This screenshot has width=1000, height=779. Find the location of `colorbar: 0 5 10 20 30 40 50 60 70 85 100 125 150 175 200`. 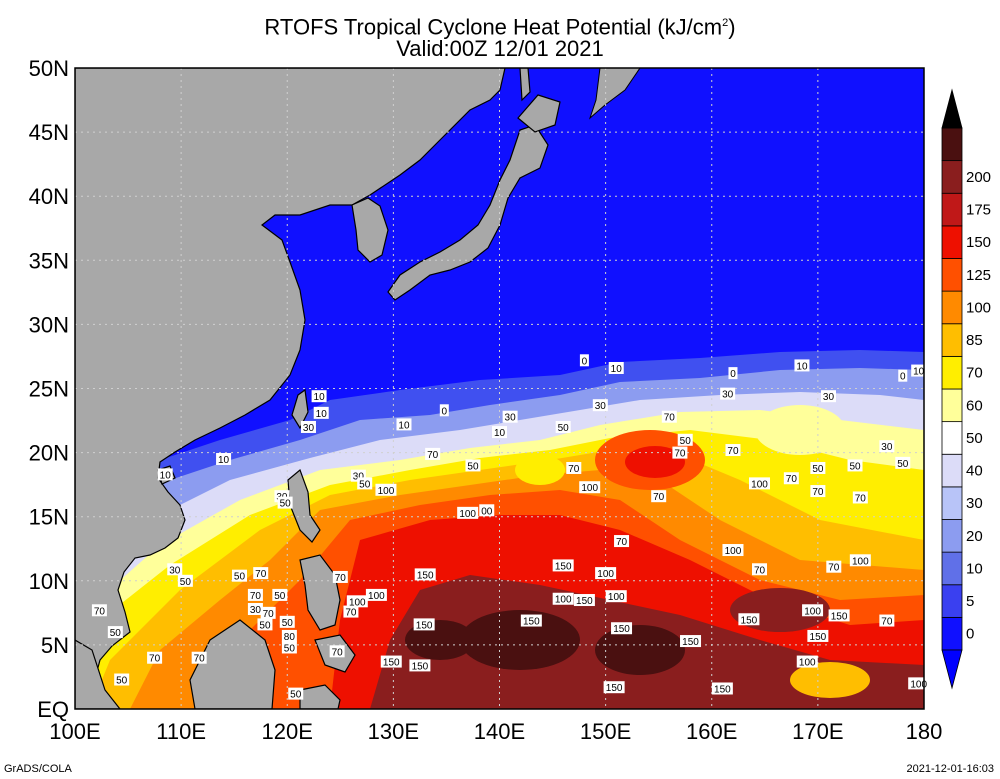

colorbar: 0 5 10 20 30 40 50 60 70 85 100 125 150 175 200 is located at coordinates (966, 389).